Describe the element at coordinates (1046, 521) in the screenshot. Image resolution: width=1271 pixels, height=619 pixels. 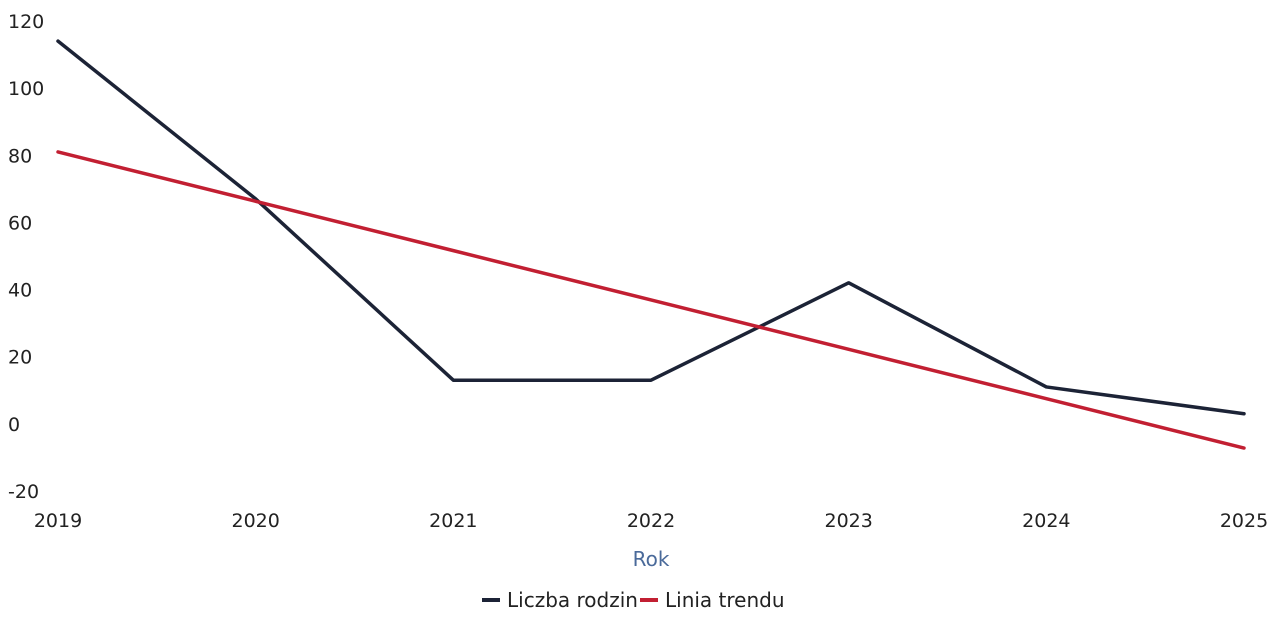
I see `x-tick-label: 2024` at that location.